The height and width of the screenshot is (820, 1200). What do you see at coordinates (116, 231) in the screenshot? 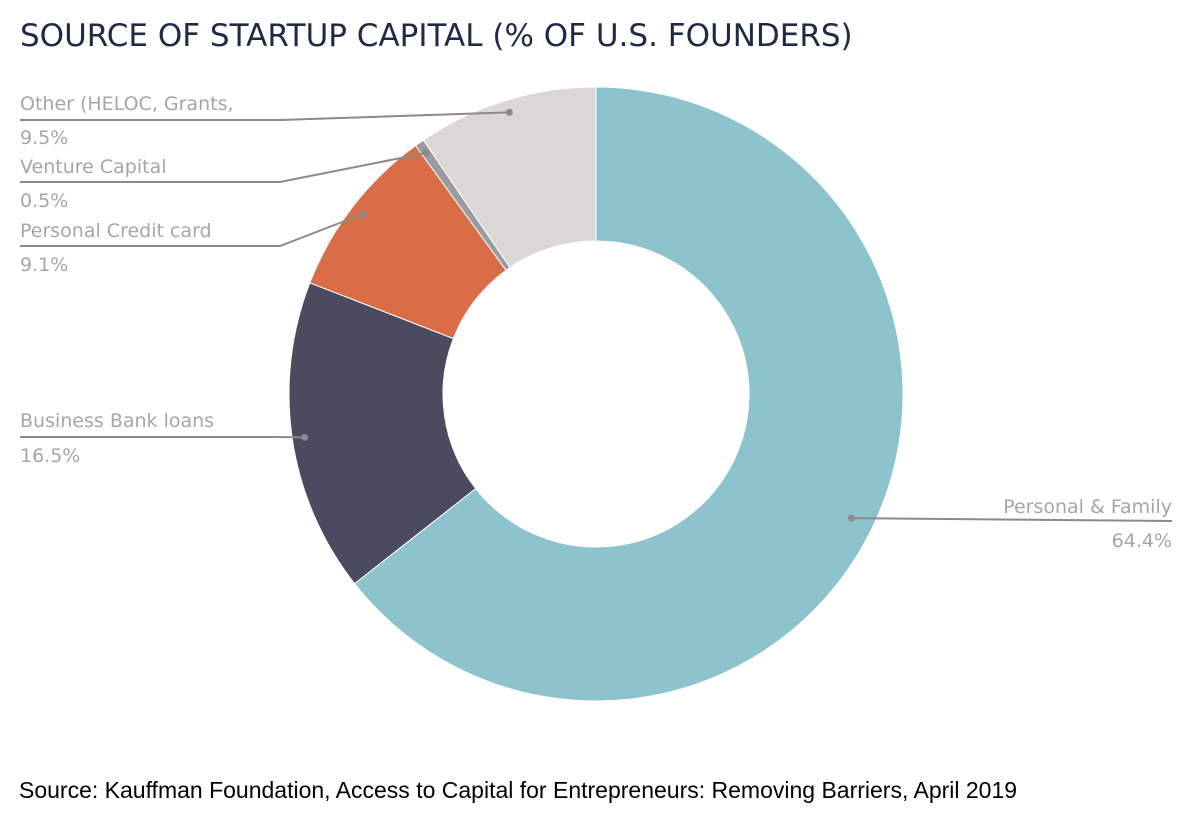
I see `slice-label-personal-credit-card: Personal Credit card` at bounding box center [116, 231].